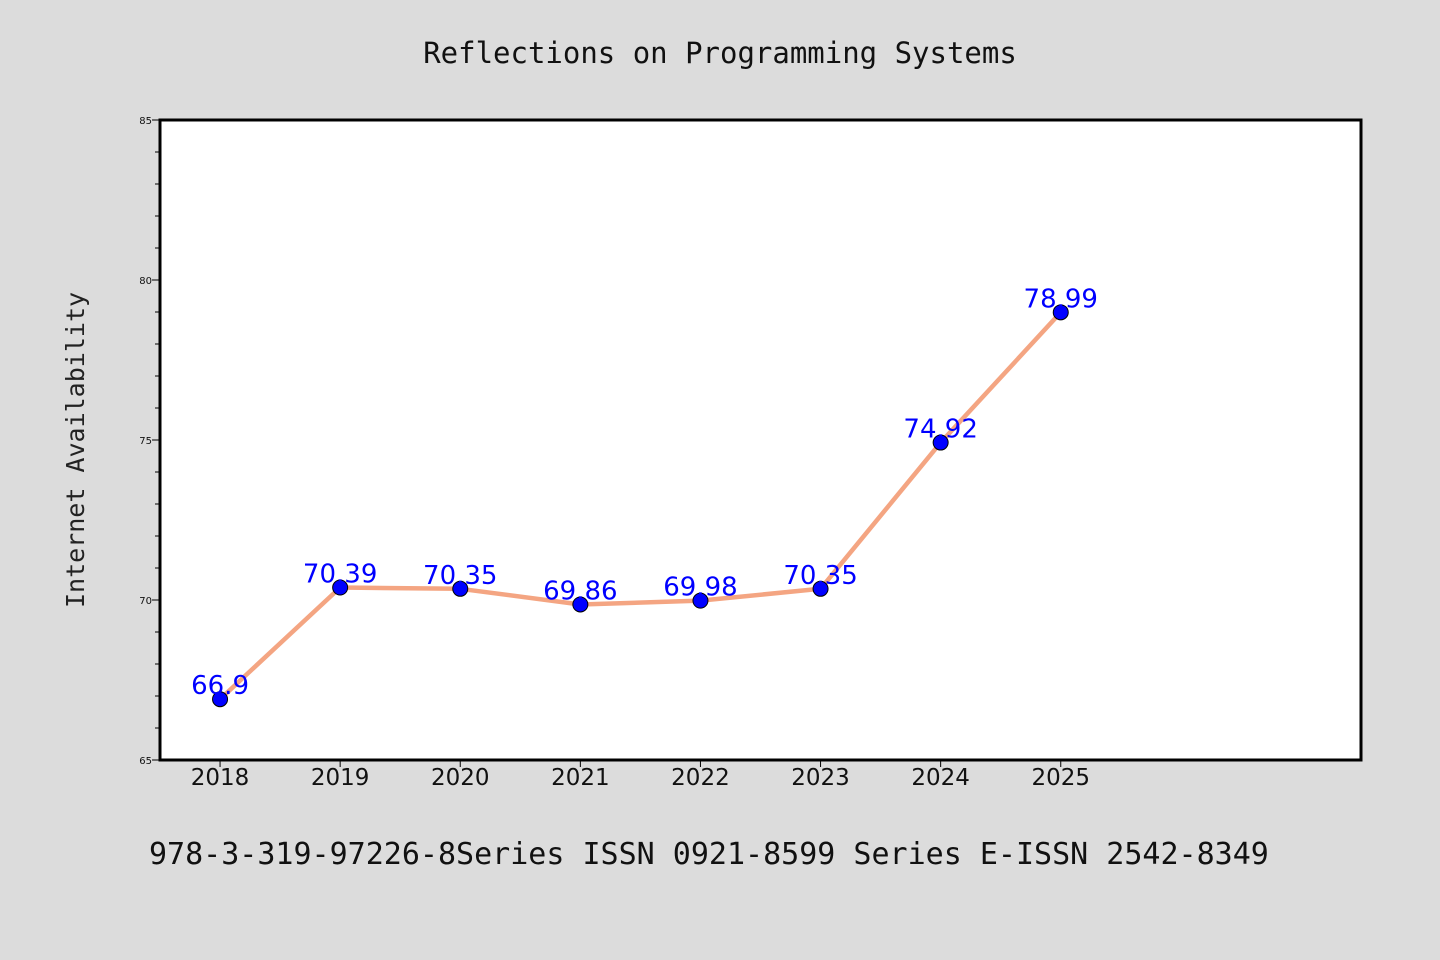 This screenshot has width=1440, height=960. Describe the element at coordinates (940, 778) in the screenshot. I see `x-tick-label: 2024` at that location.